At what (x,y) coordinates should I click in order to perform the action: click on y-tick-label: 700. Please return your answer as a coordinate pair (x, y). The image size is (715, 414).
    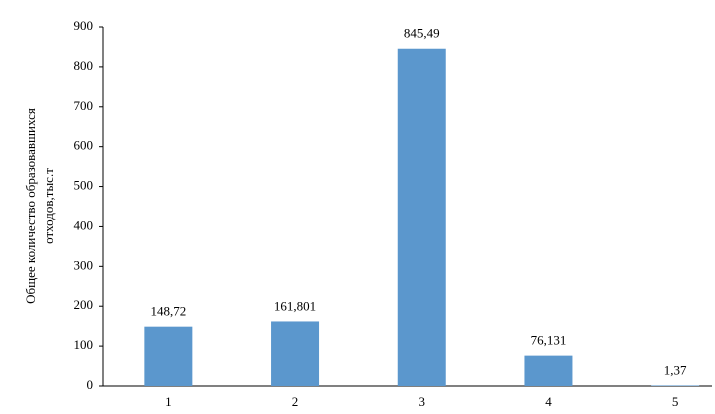
    Looking at the image, I should click on (84, 105).